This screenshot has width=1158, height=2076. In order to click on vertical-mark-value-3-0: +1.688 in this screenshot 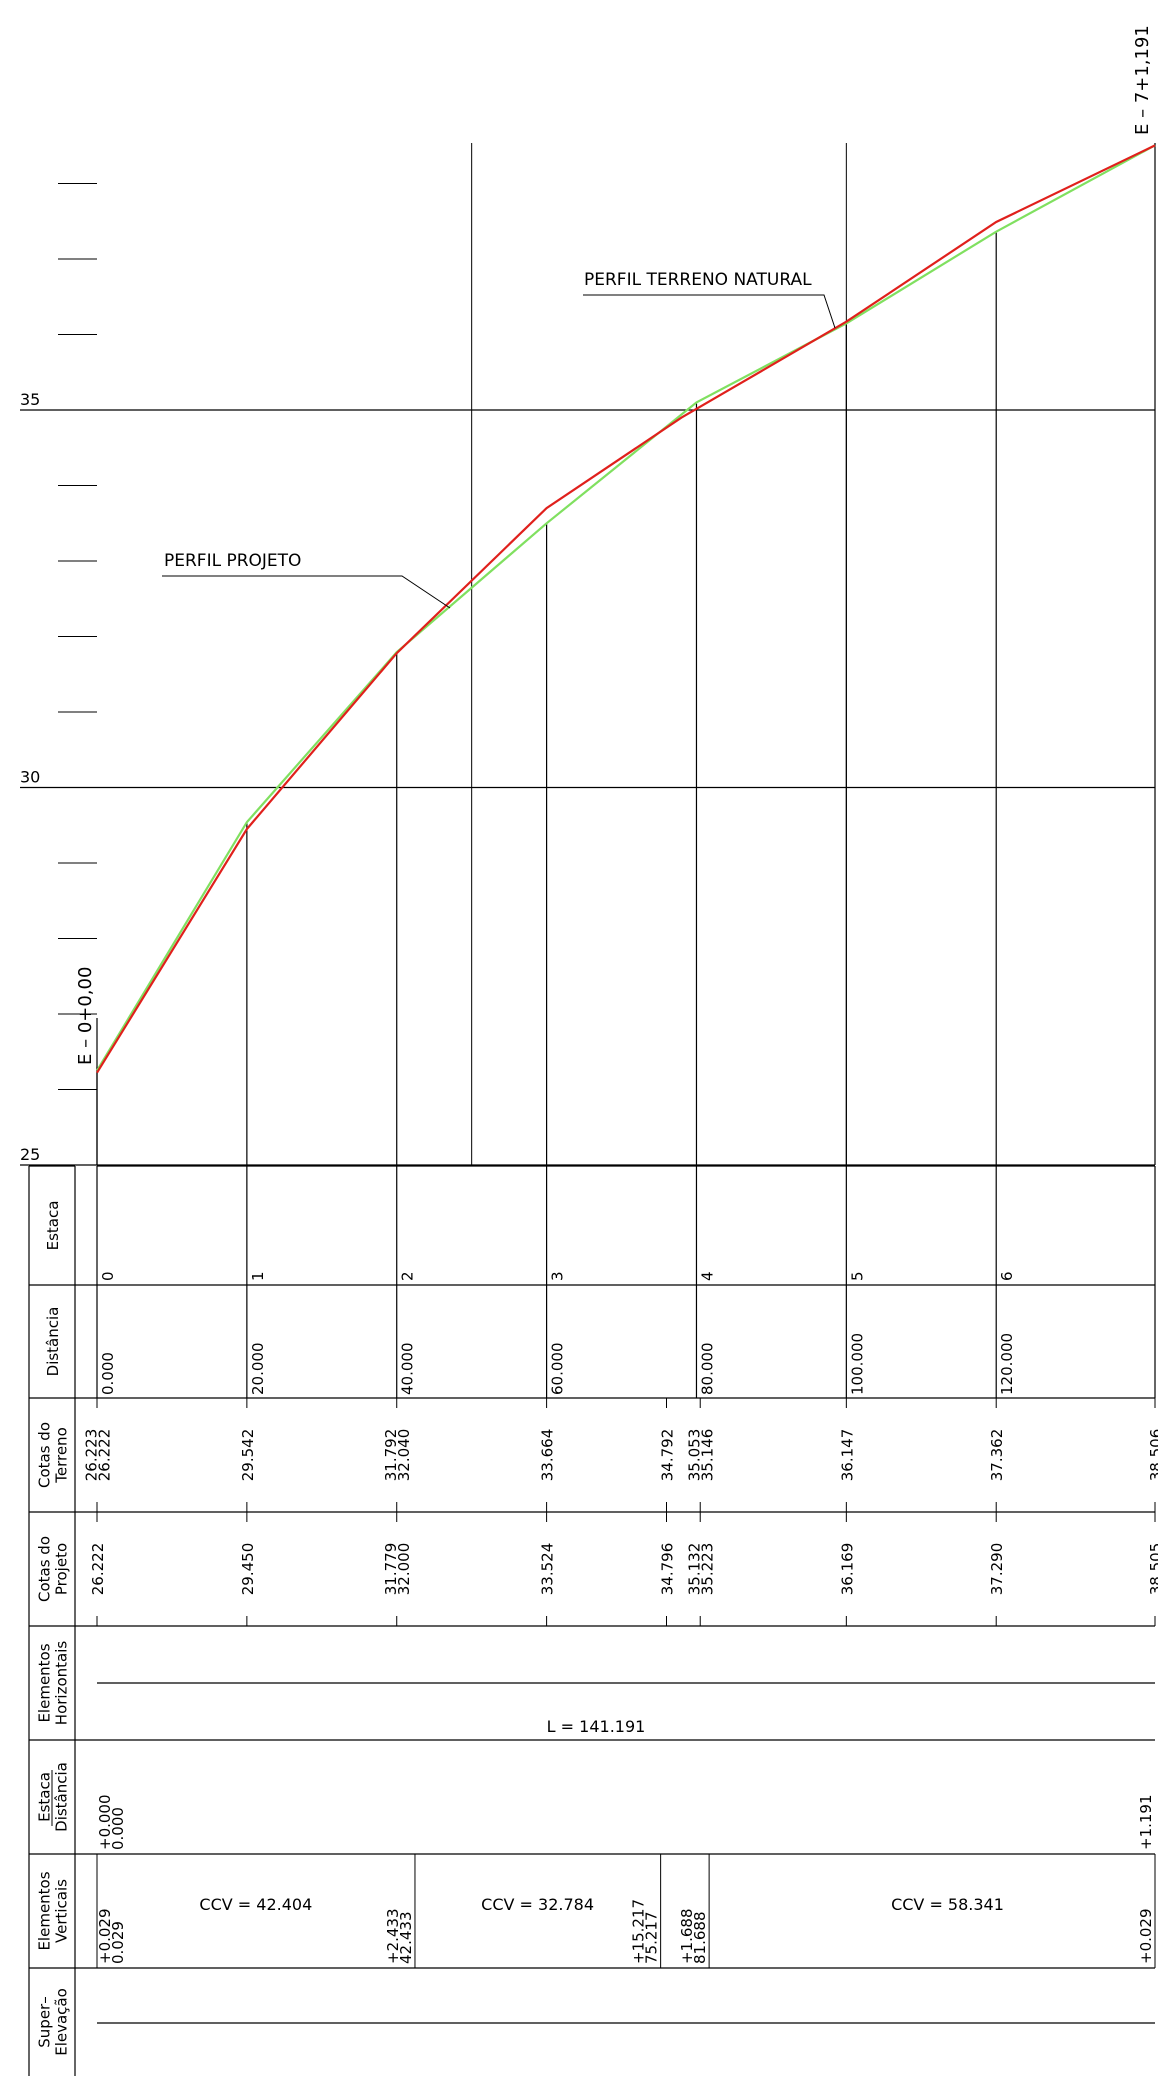, I will do `click(687, 1936)`.